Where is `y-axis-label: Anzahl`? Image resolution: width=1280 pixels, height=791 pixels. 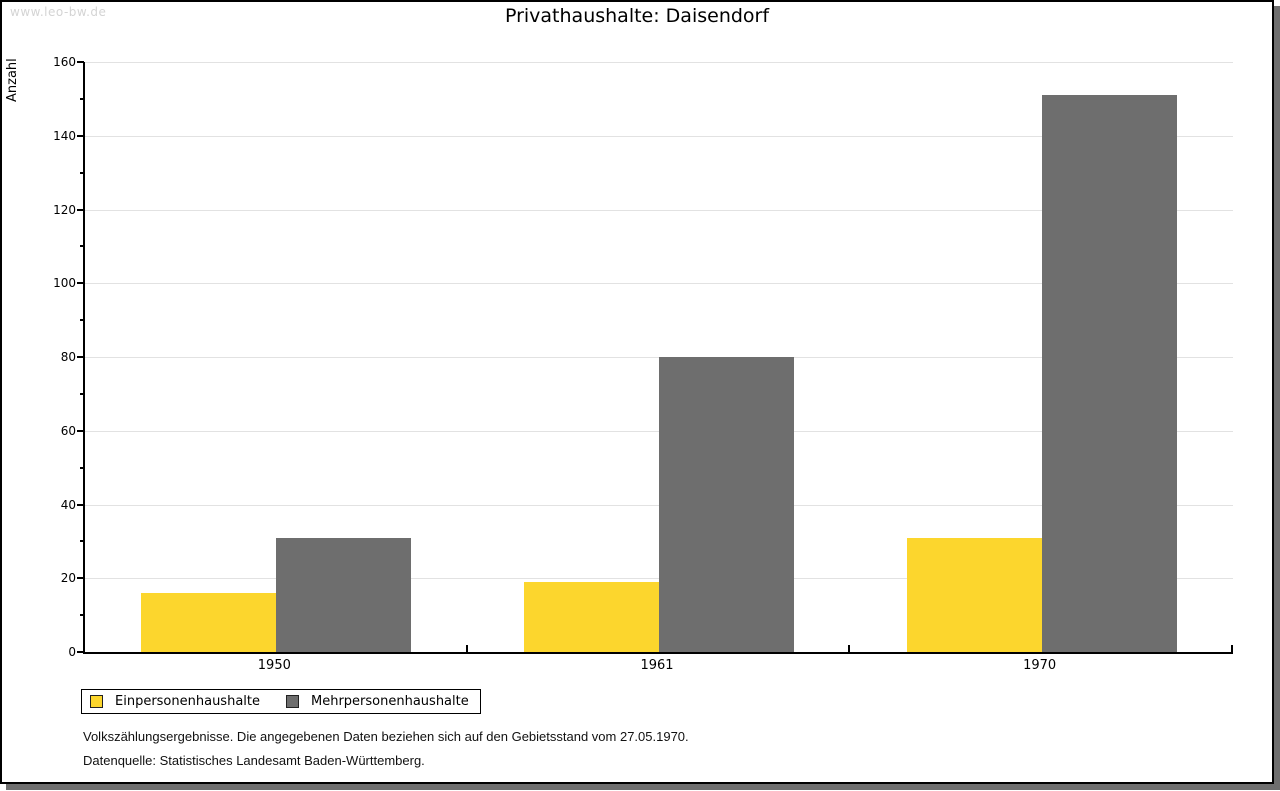 y-axis-label: Anzahl is located at coordinates (12, 80).